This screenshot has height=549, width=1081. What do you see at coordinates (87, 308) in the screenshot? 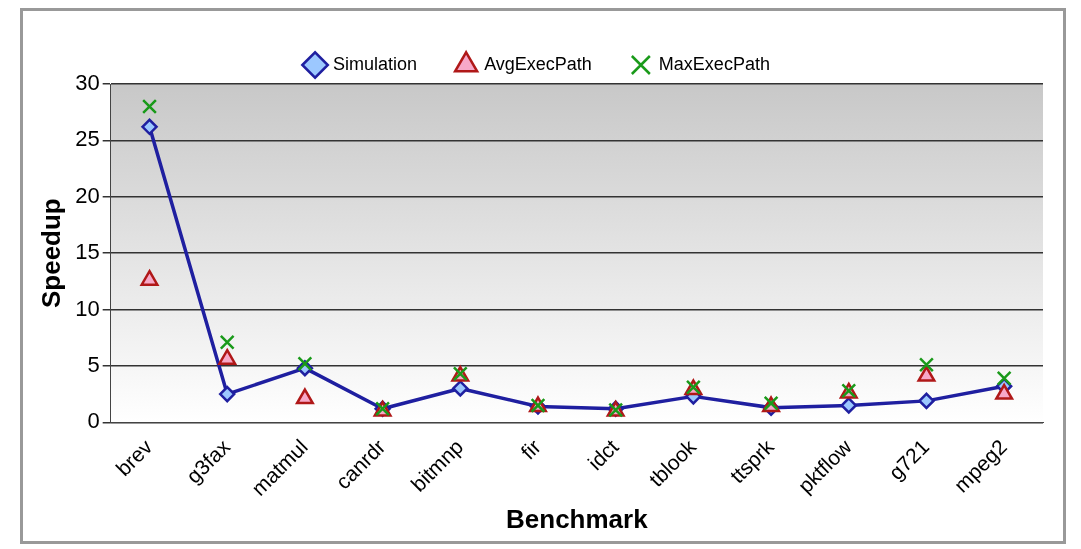
I see `y-tick-label: 10` at bounding box center [87, 308].